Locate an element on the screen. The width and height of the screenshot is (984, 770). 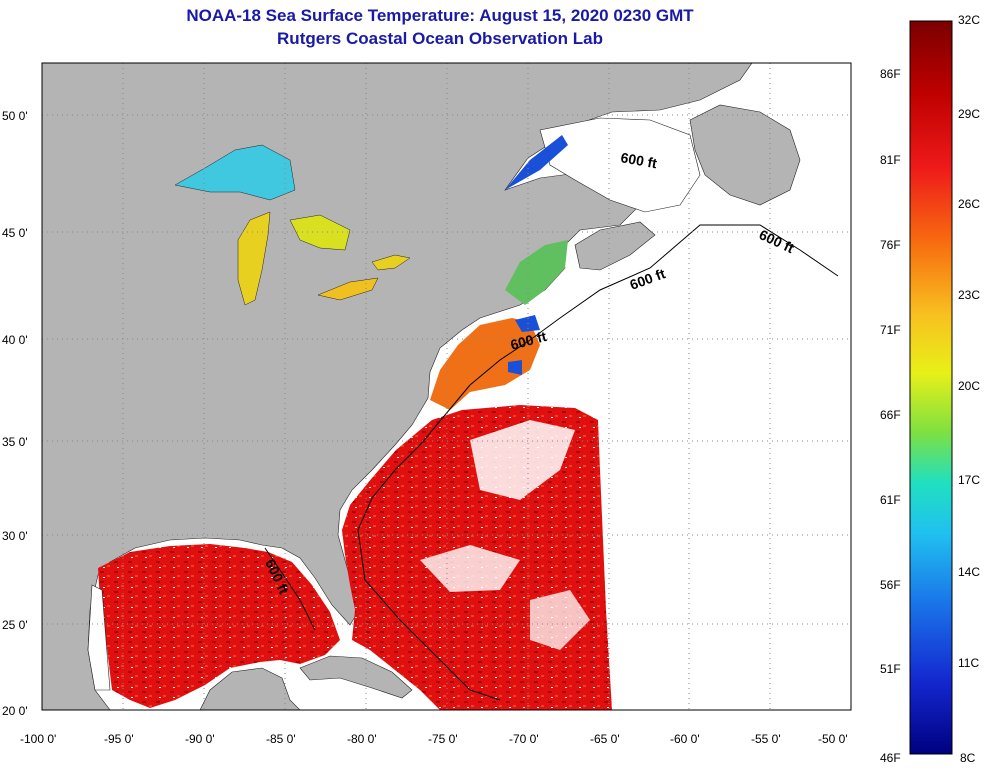
lat-label: 35 0' is located at coordinates (15, 442).